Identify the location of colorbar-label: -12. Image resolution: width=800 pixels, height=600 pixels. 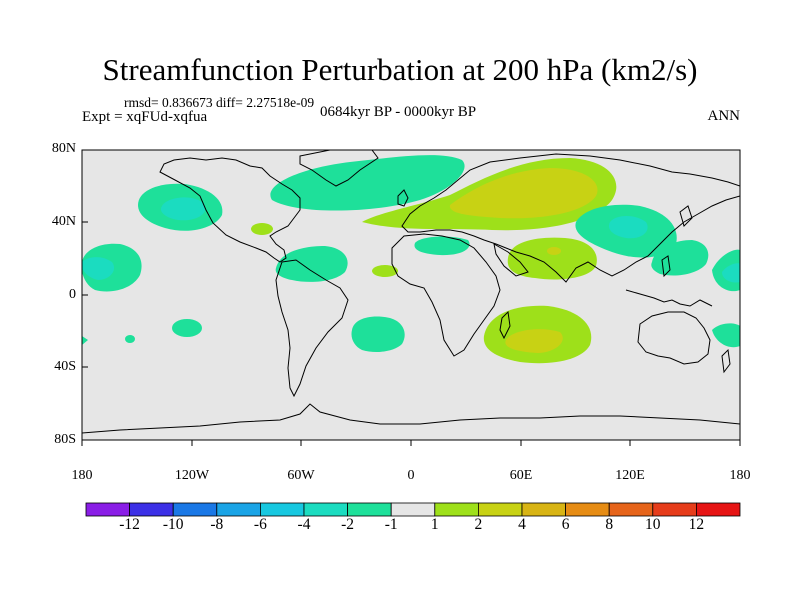
(129, 524).